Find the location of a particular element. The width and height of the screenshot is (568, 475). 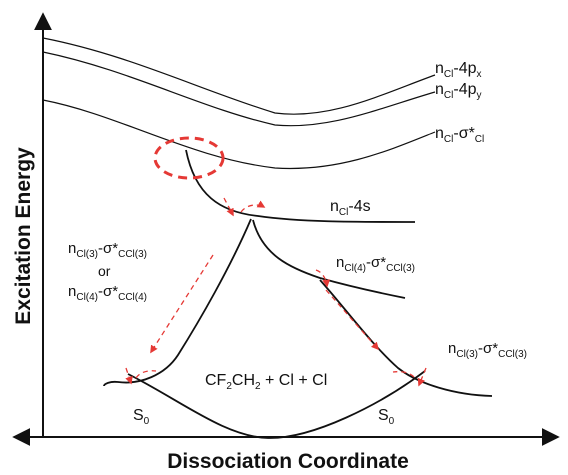

label-s0-right: S0 is located at coordinates (386, 417).